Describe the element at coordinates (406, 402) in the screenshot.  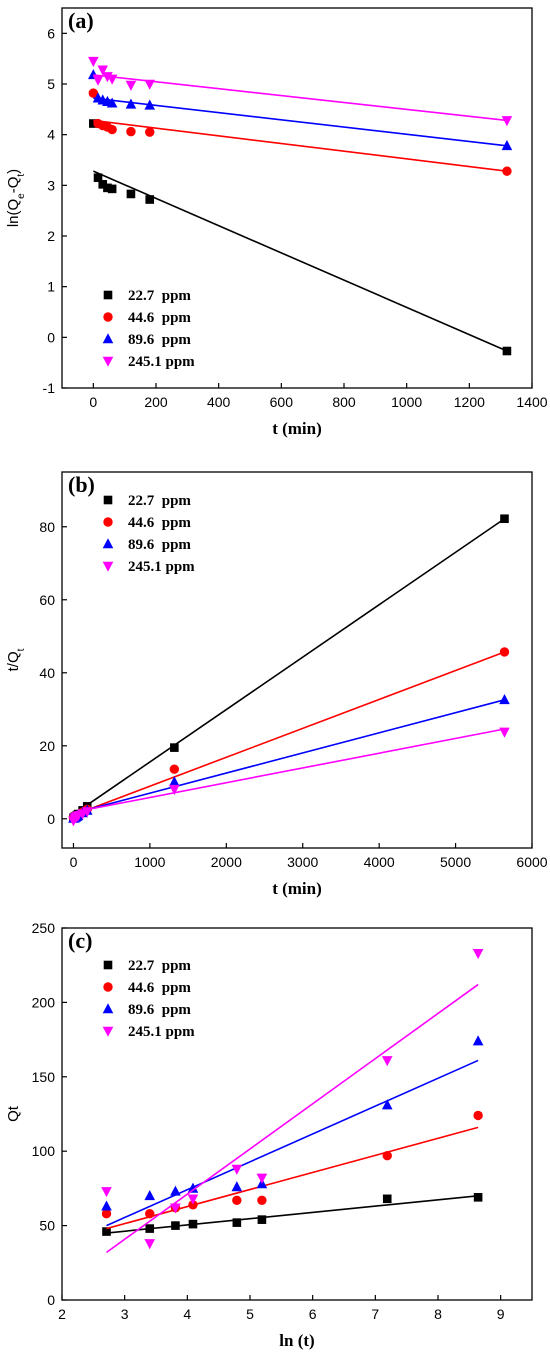
I see `x-tick-label: 1000` at that location.